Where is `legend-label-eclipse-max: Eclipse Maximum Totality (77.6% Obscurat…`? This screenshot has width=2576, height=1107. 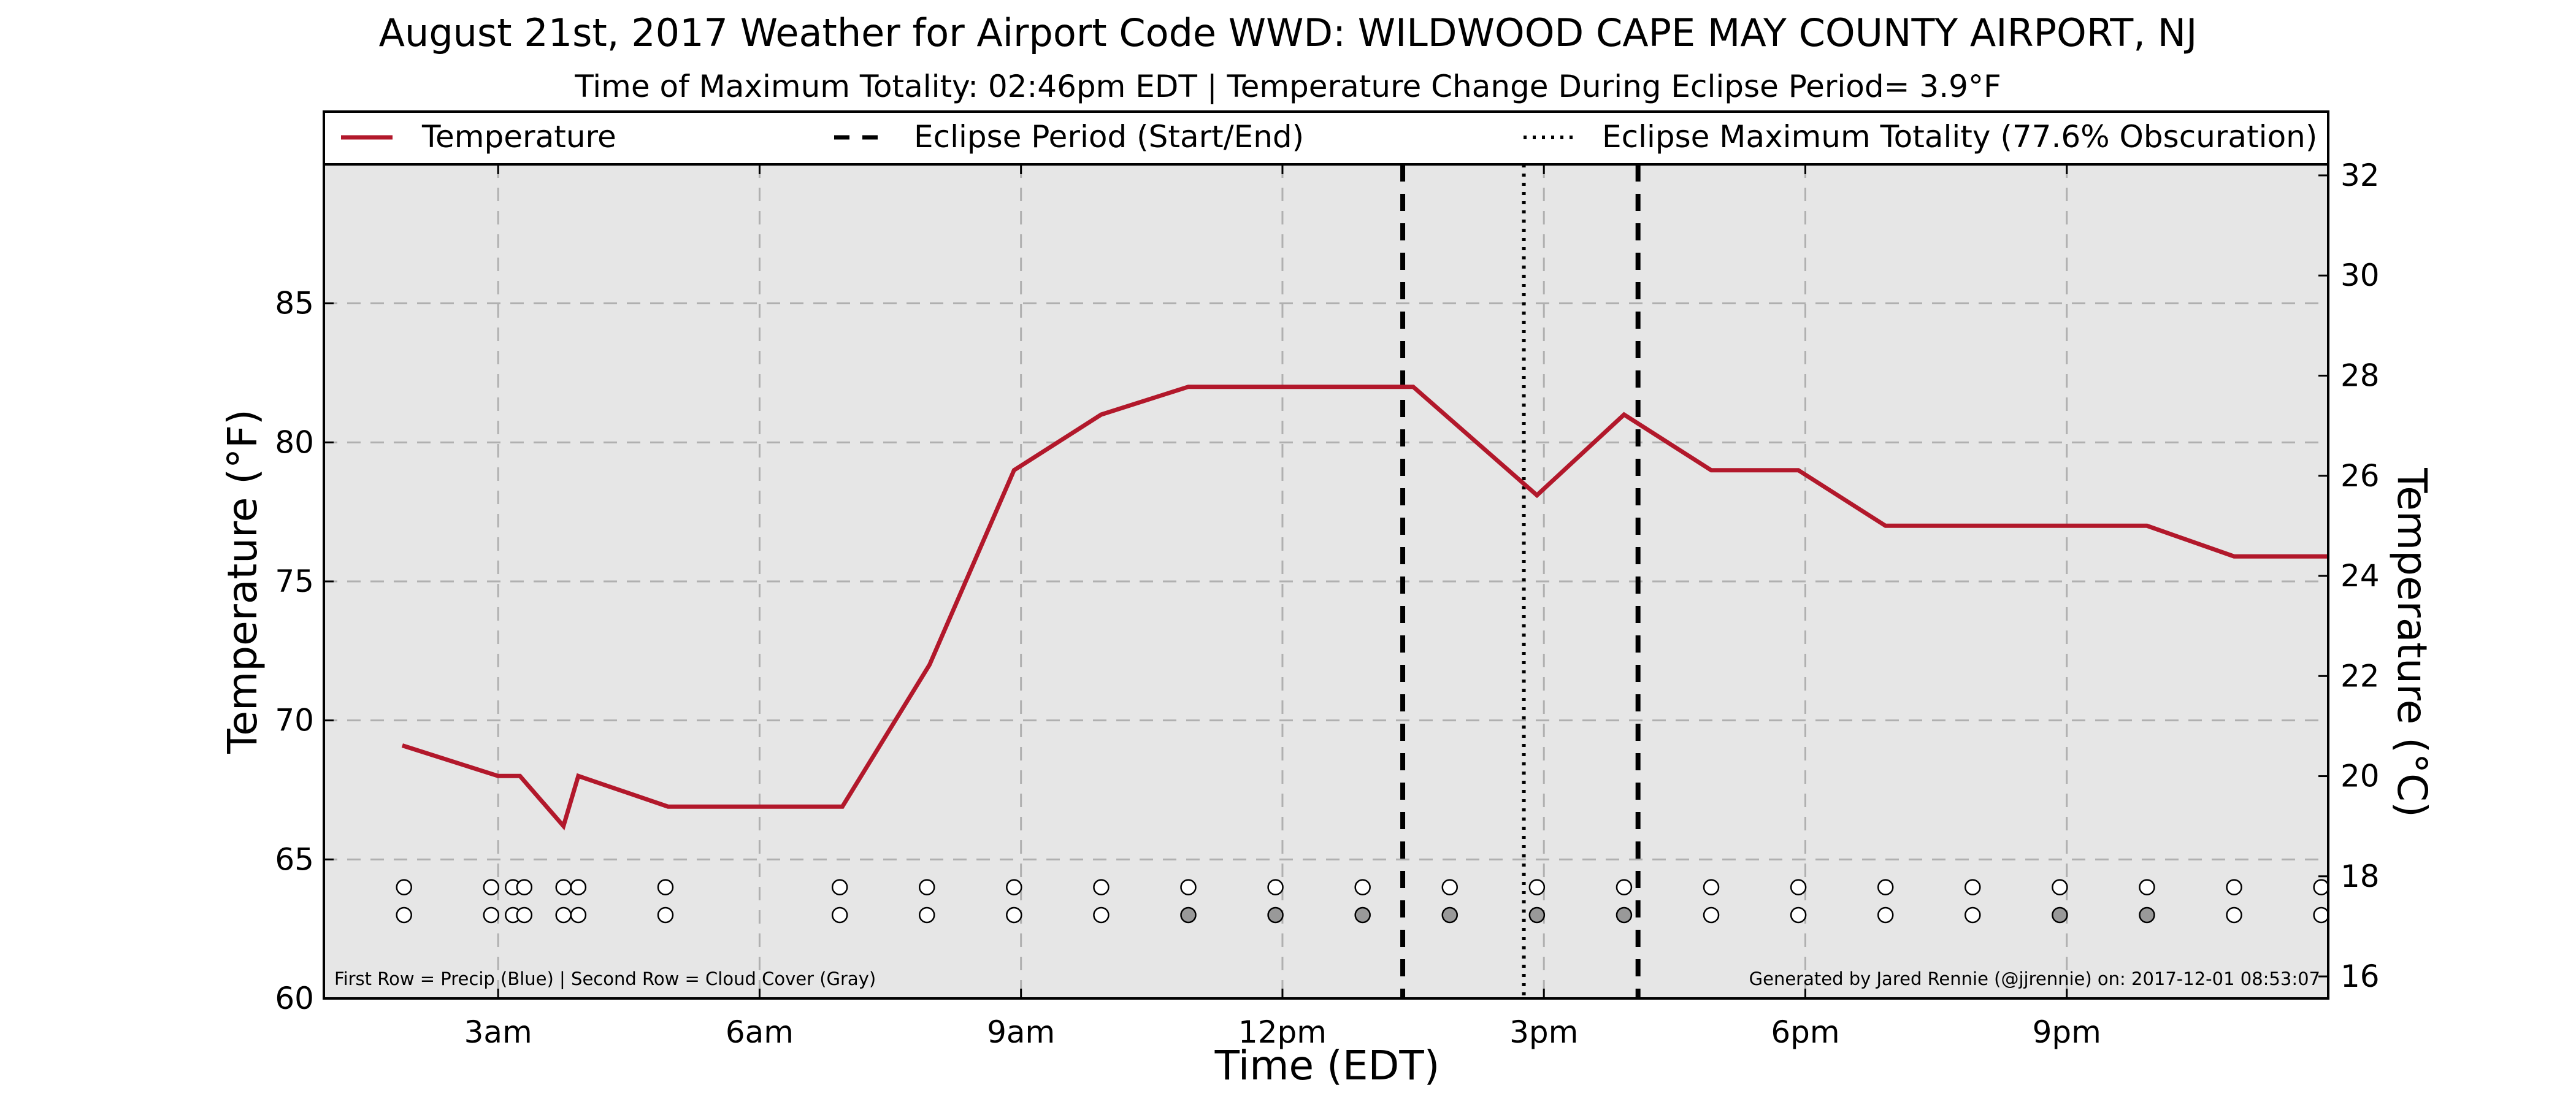
legend-label-eclipse-max: Eclipse Maximum Totality (77.6% Obscurat… is located at coordinates (1959, 137).